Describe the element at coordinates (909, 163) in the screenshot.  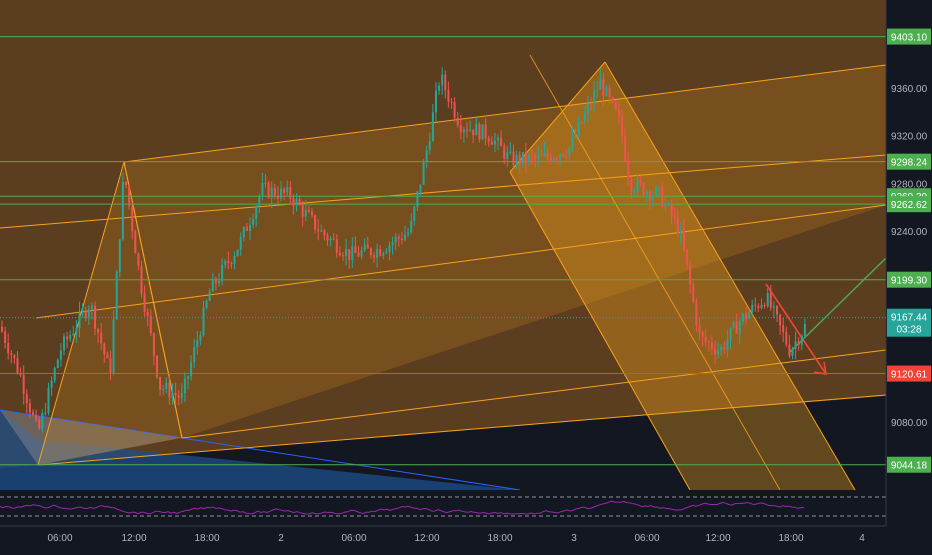
I see `level-label-1: 9298.24` at that location.